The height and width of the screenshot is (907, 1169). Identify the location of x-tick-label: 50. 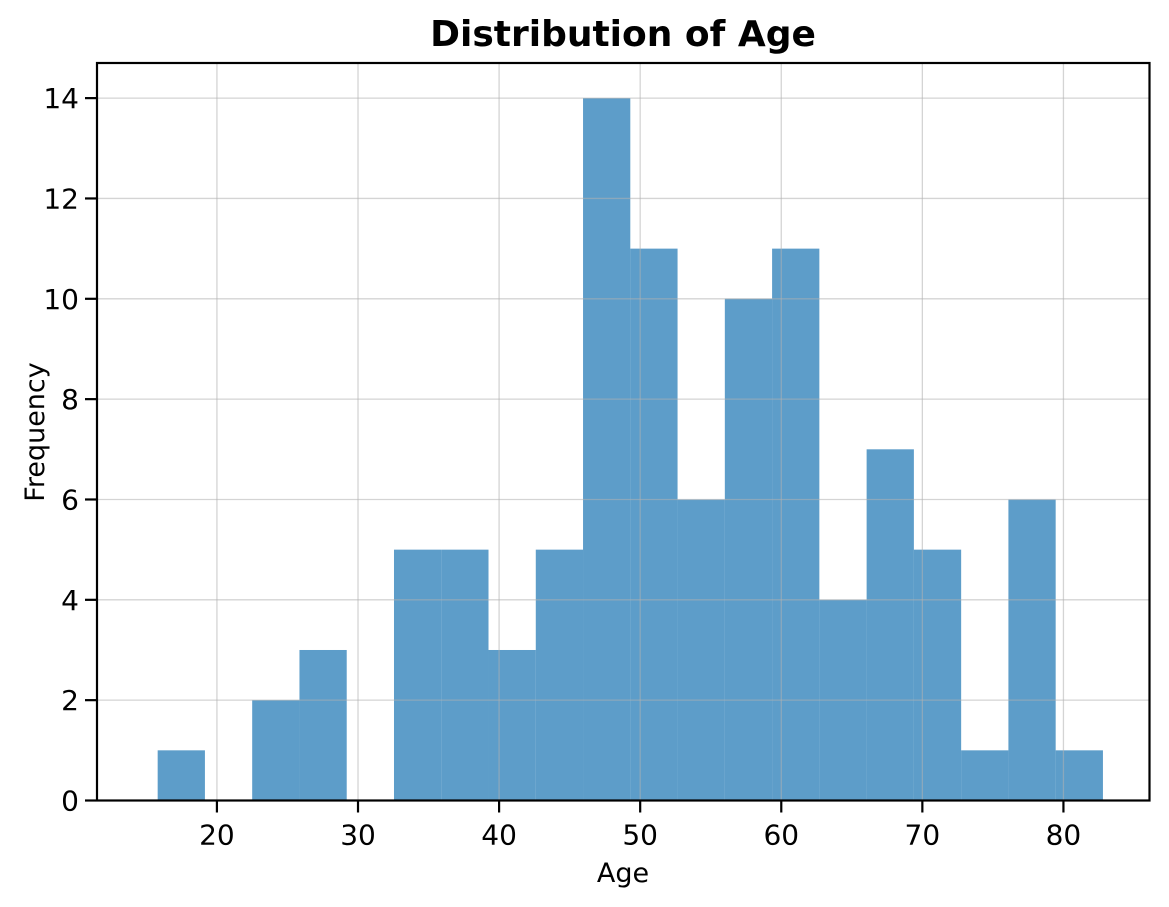
(640, 835).